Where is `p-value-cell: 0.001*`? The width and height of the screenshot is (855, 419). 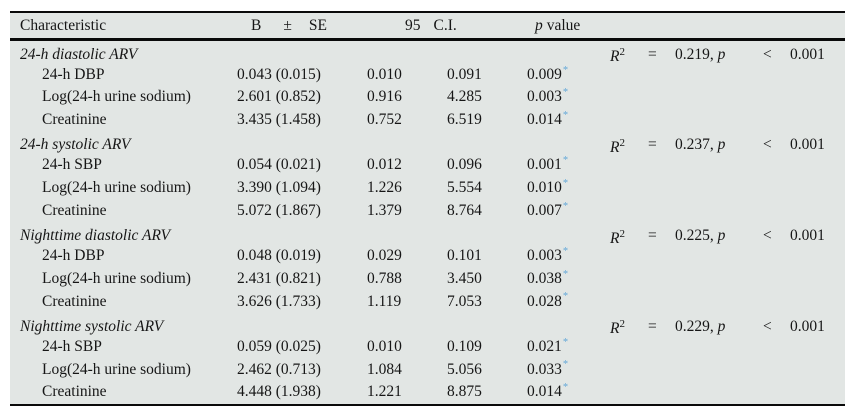
p-value-cell: 0.001* is located at coordinates (548, 164).